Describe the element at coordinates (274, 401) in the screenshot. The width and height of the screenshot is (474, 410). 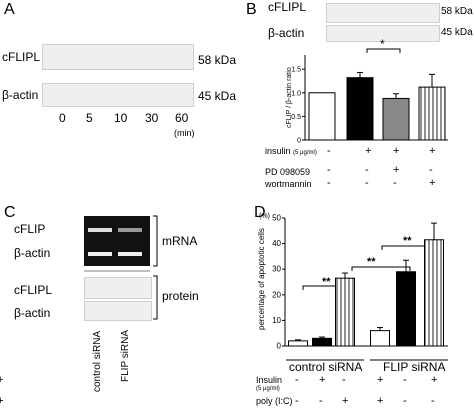
I see `panel-d-cond-label: poly (I:C)` at that location.